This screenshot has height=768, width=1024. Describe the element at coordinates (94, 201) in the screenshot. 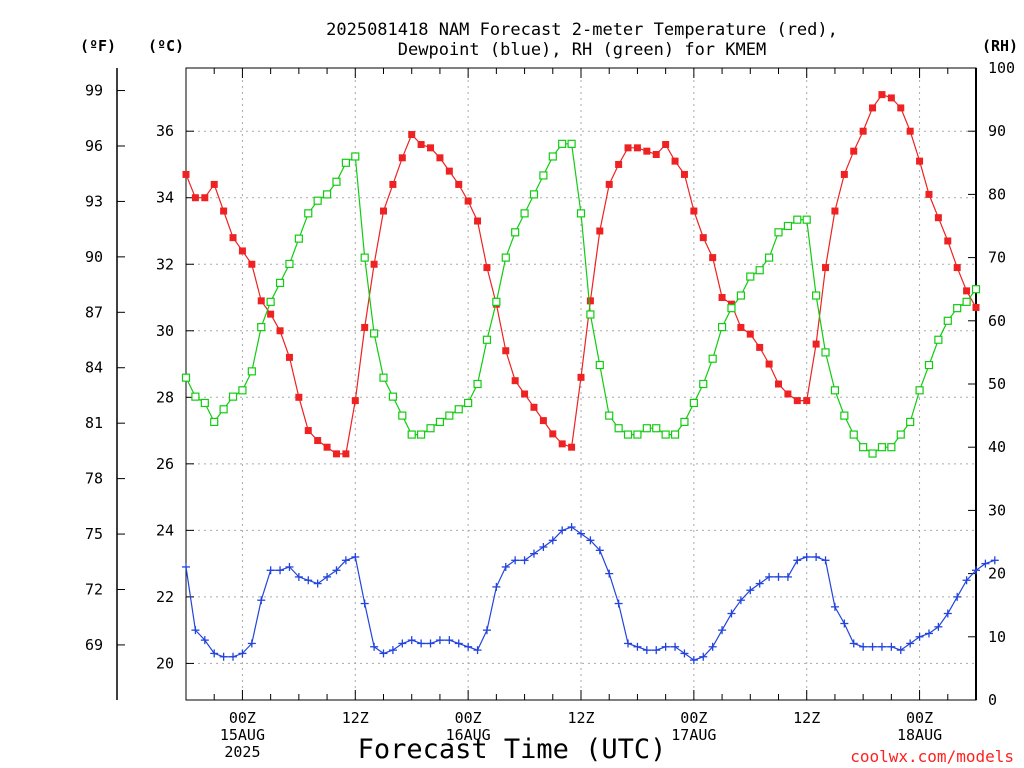

I see `fahrenheit-tick-label: 93` at that location.